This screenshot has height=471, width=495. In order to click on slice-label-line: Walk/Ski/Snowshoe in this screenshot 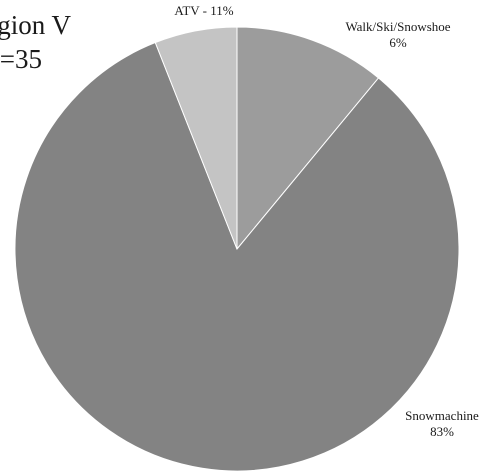, I will do `click(397, 26)`.